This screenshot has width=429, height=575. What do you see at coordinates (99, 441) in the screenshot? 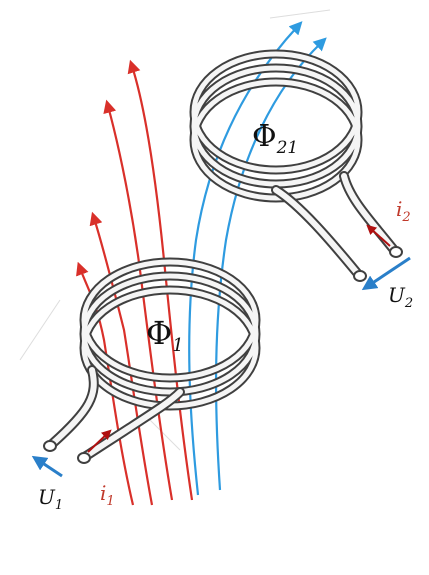
I see `current-arrow-primary` at bounding box center [99, 441].